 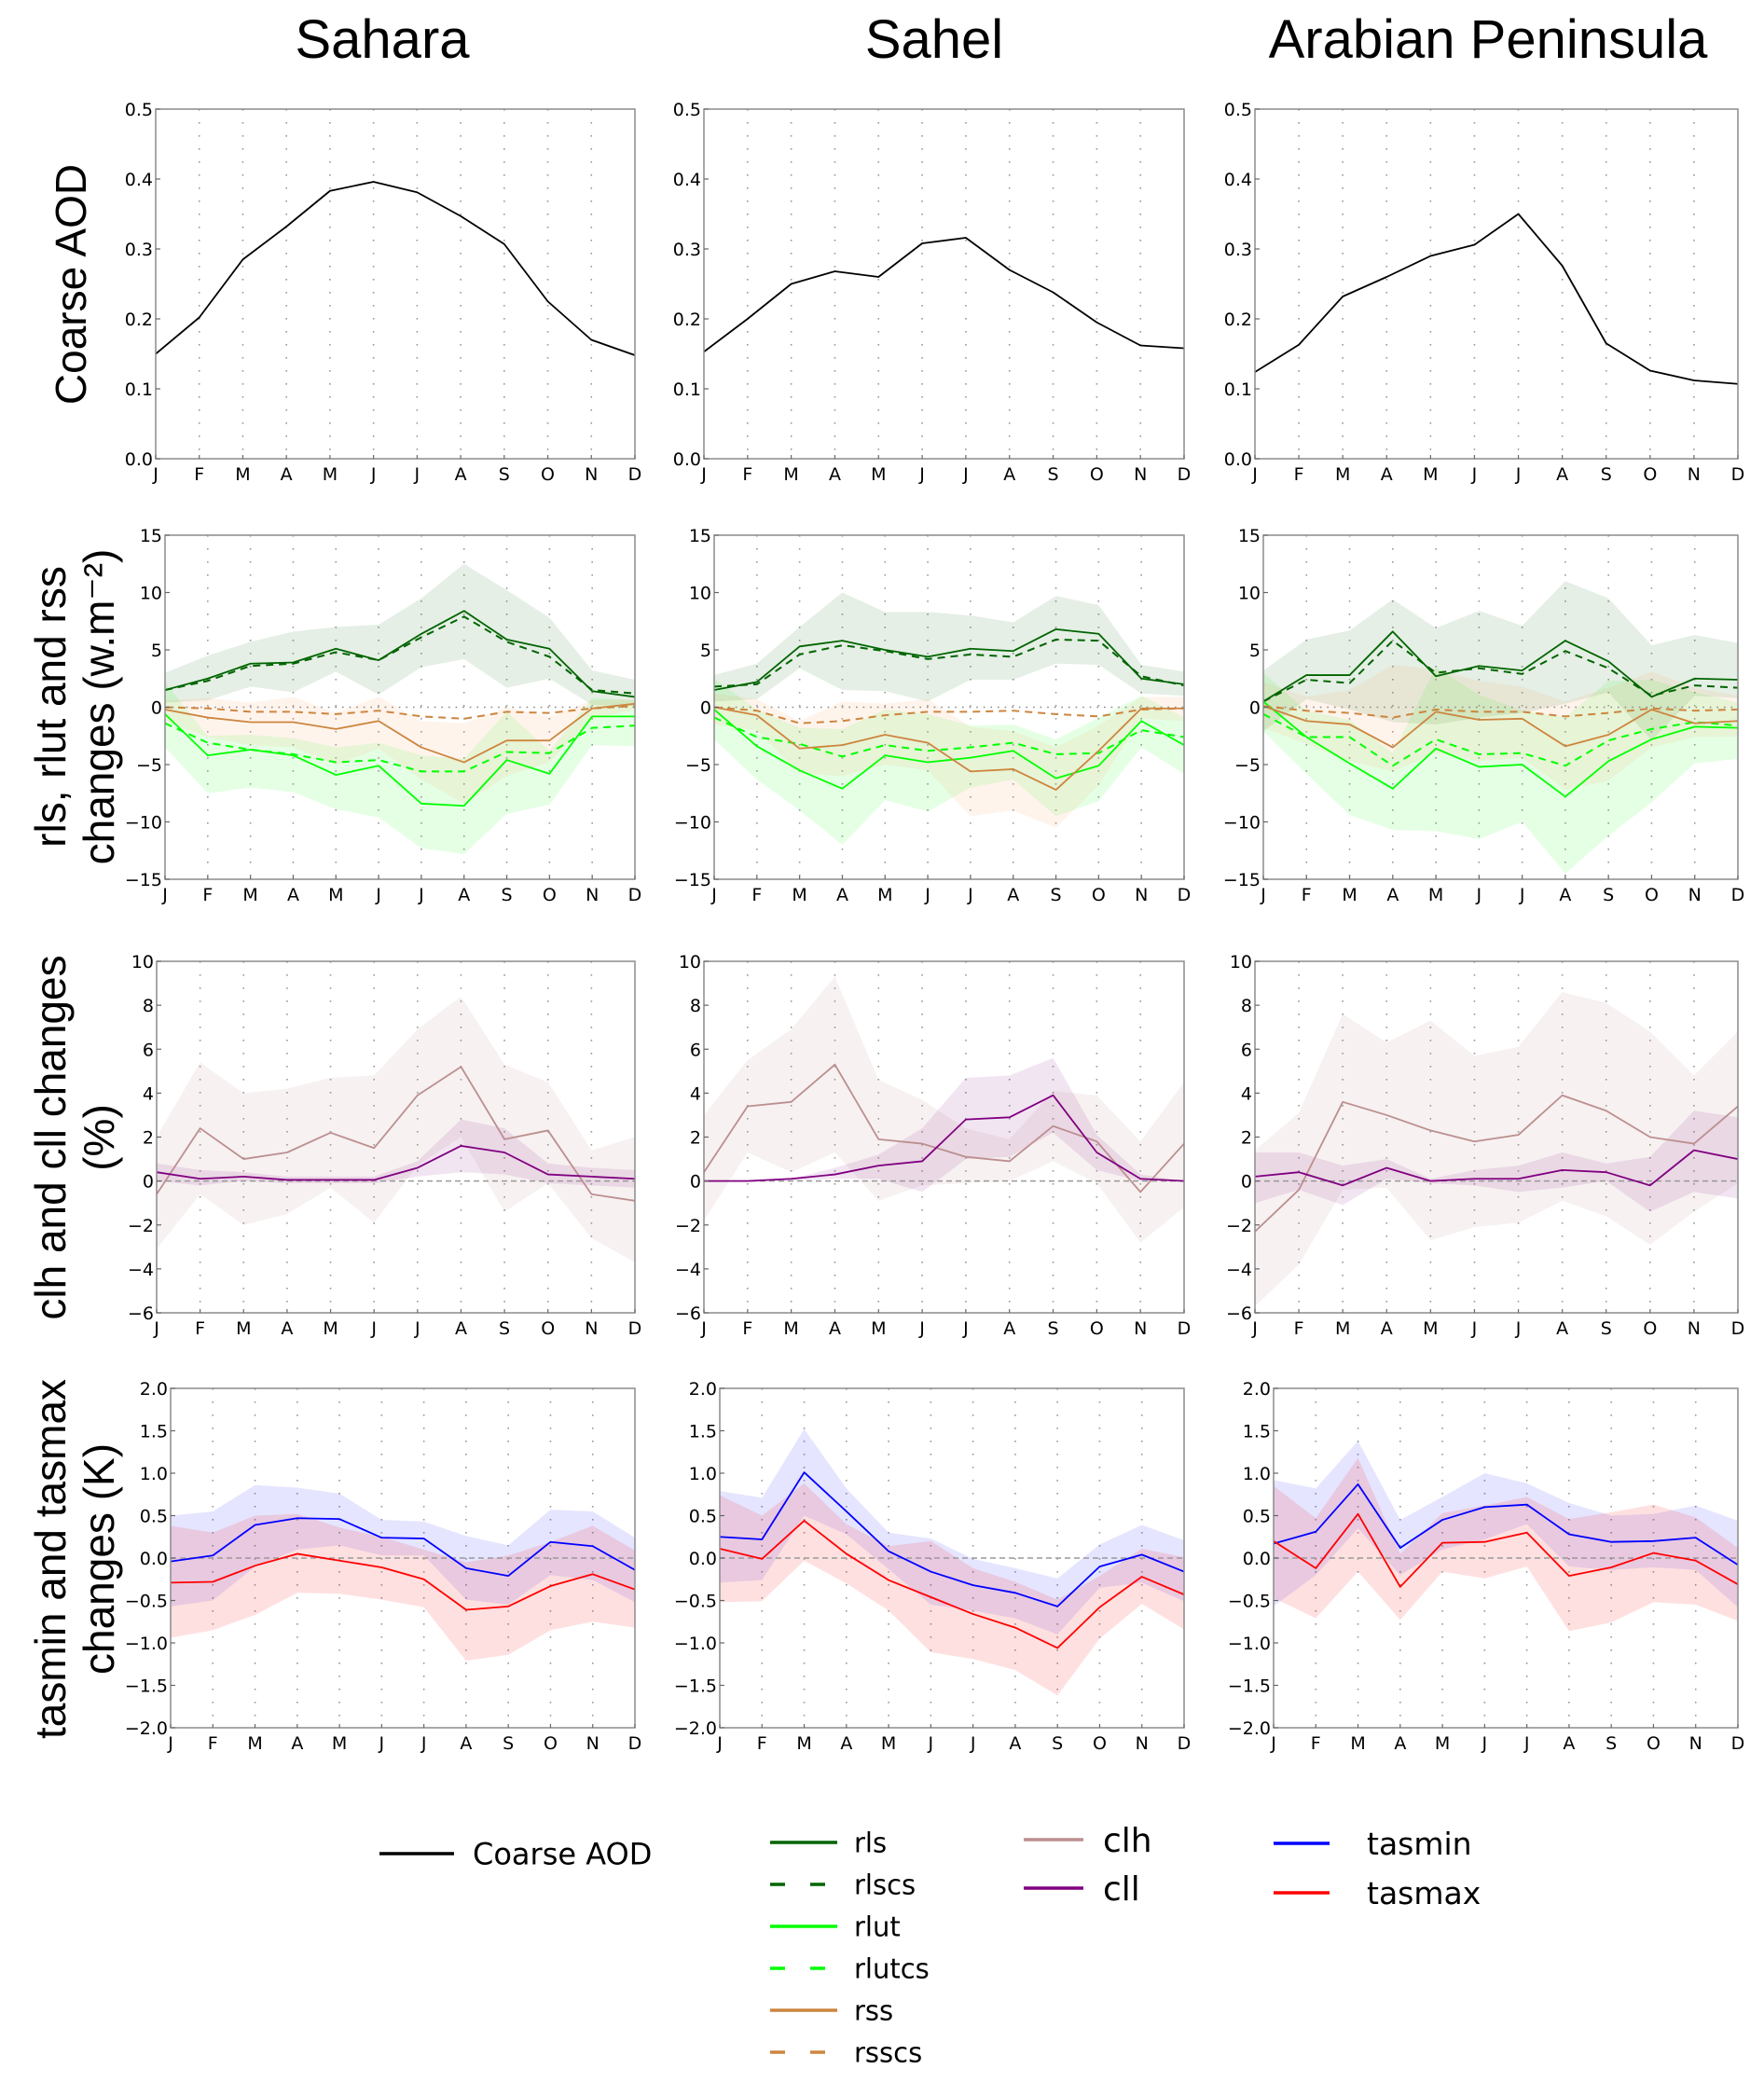 I want to click on y-tick-label: 0.2, so click(x=139, y=320).